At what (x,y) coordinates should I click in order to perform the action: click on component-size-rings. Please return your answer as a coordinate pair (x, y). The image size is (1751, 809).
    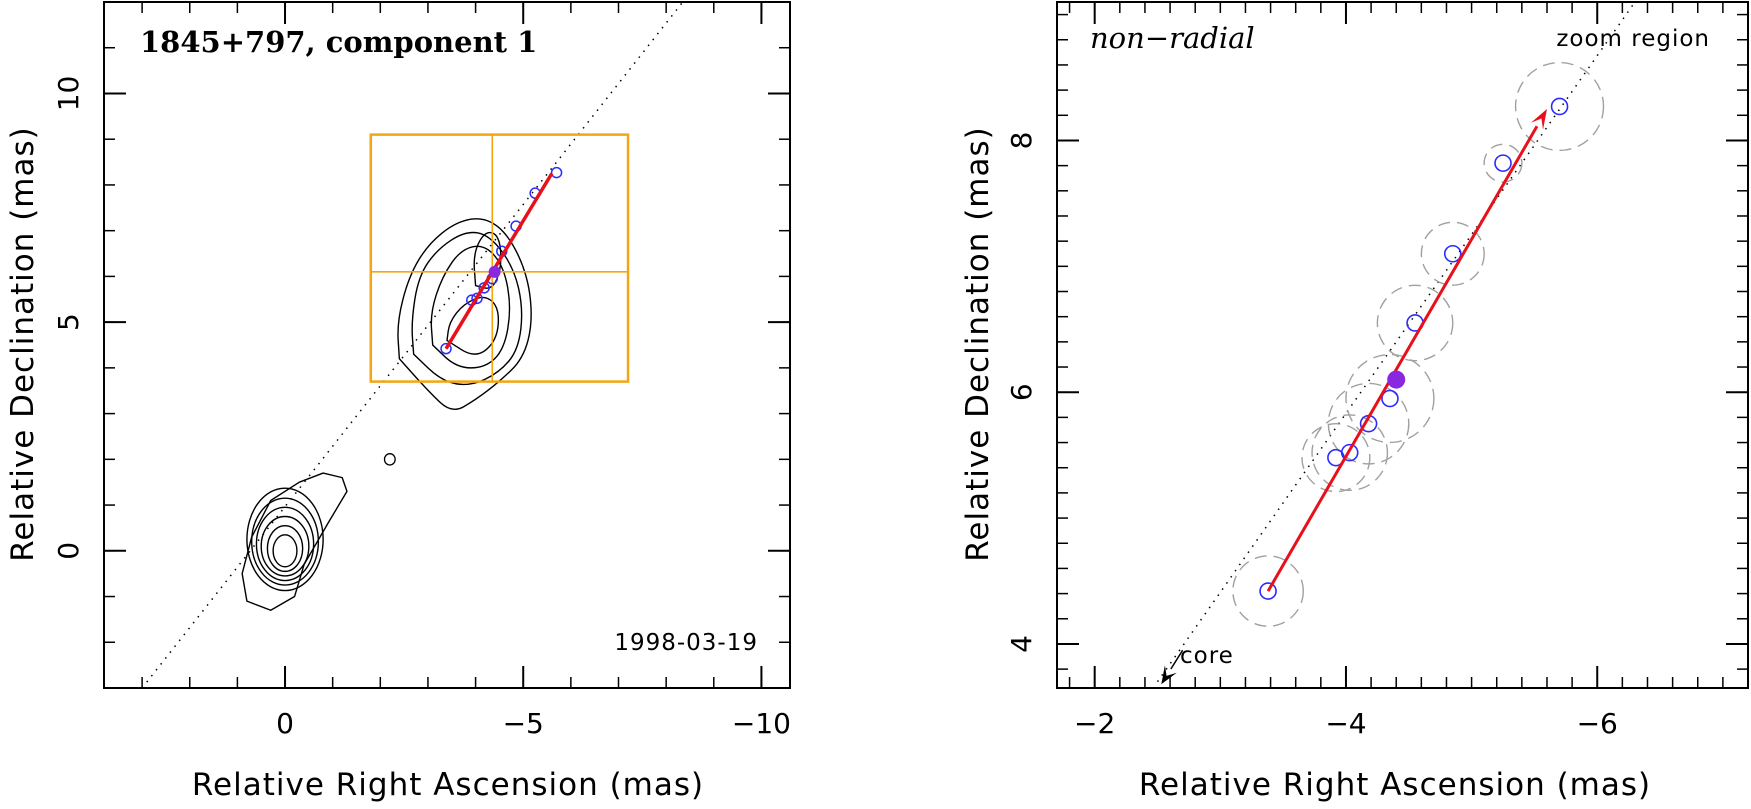
    Looking at the image, I should click on (1418, 344).